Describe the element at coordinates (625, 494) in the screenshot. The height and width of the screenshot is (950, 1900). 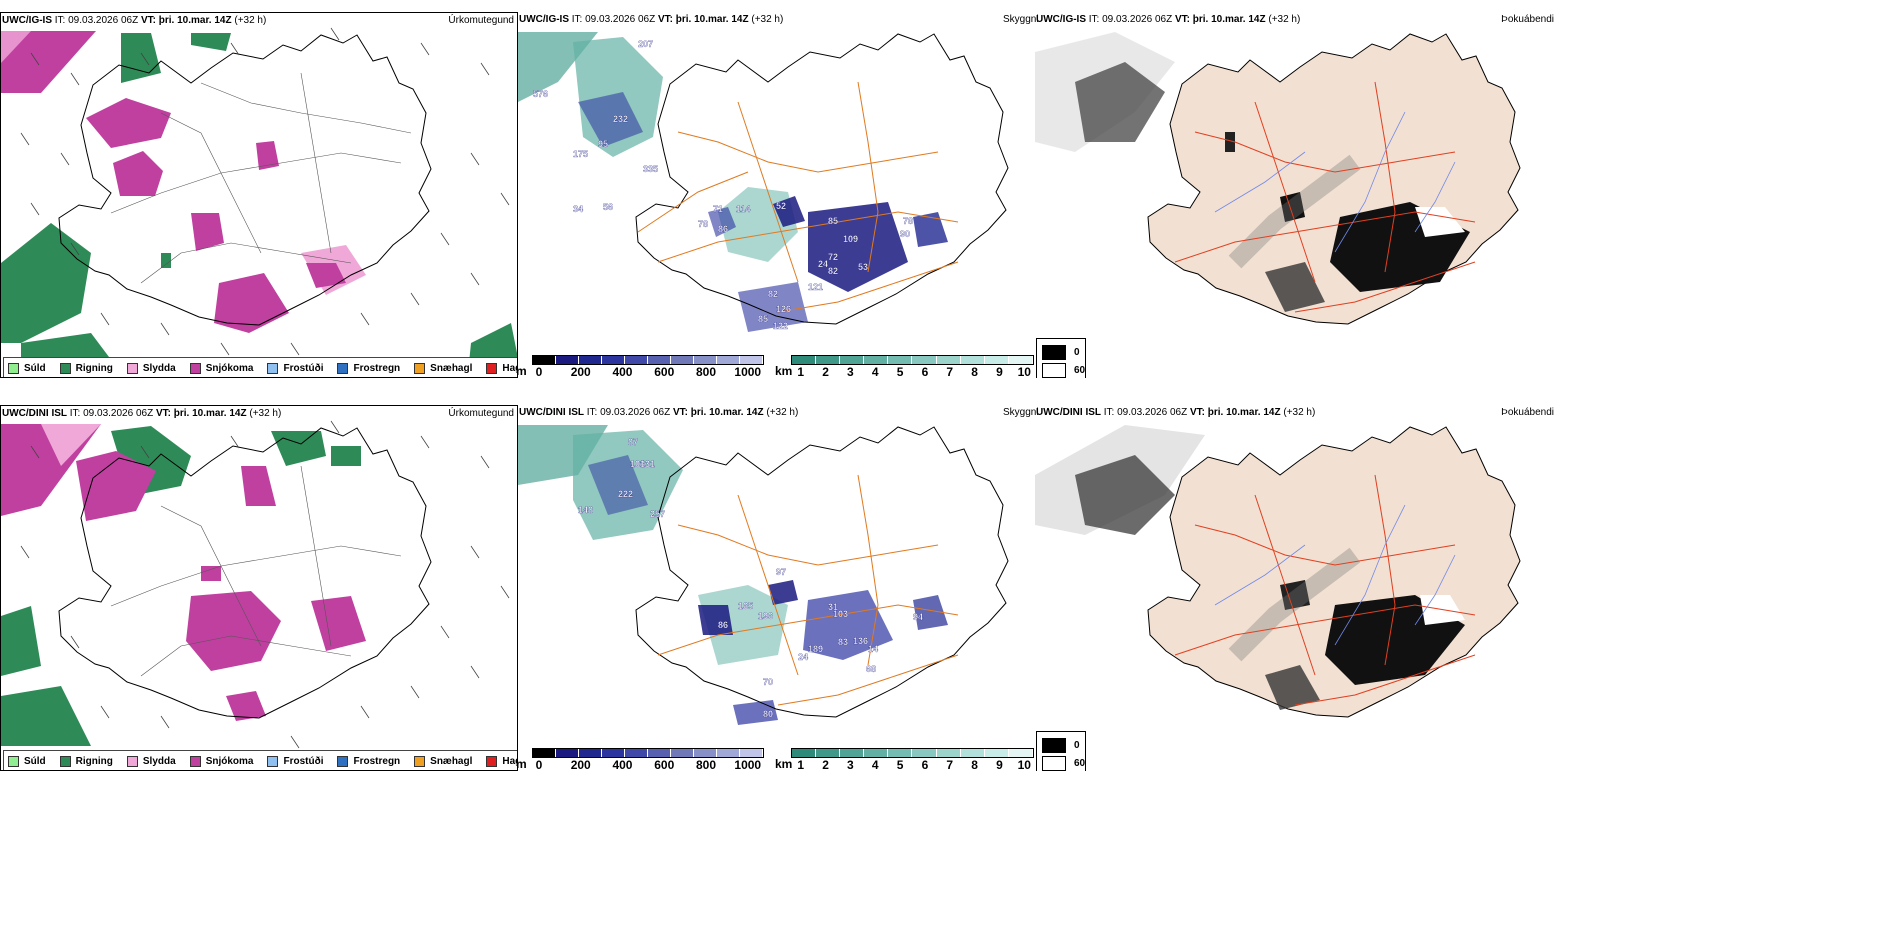
I see `cloud-base-label: 222` at that location.